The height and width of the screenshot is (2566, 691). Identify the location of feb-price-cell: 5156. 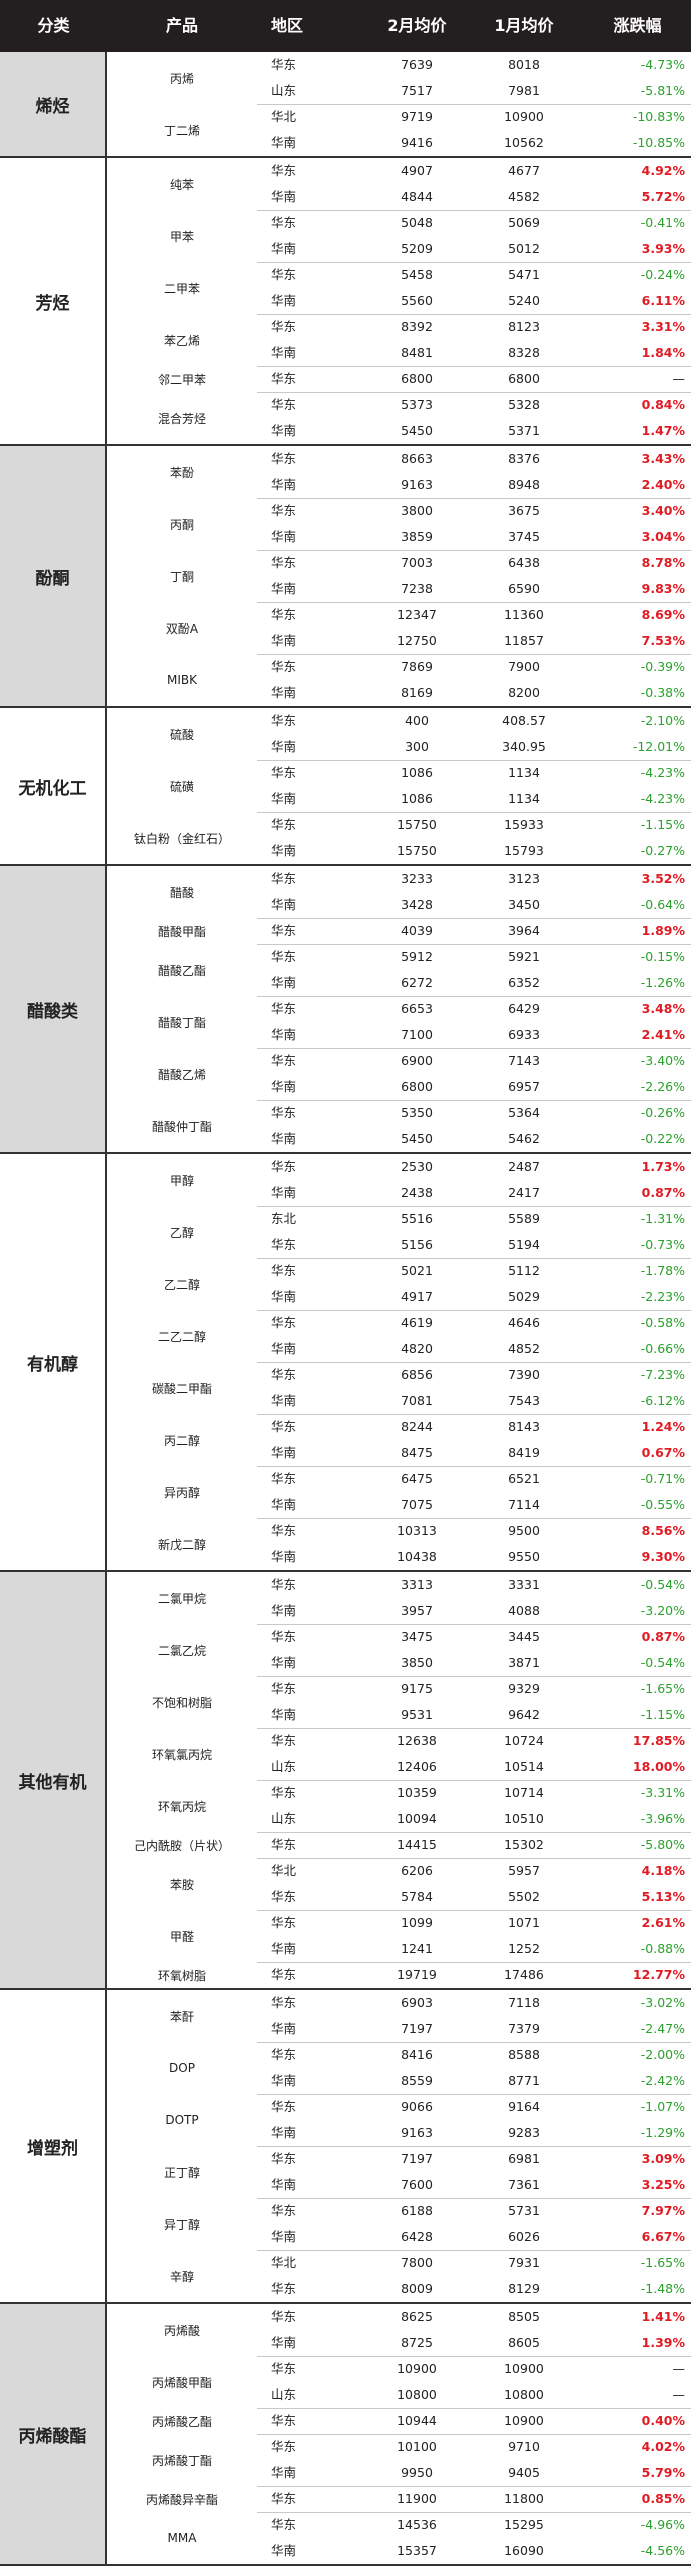
(417, 1244).